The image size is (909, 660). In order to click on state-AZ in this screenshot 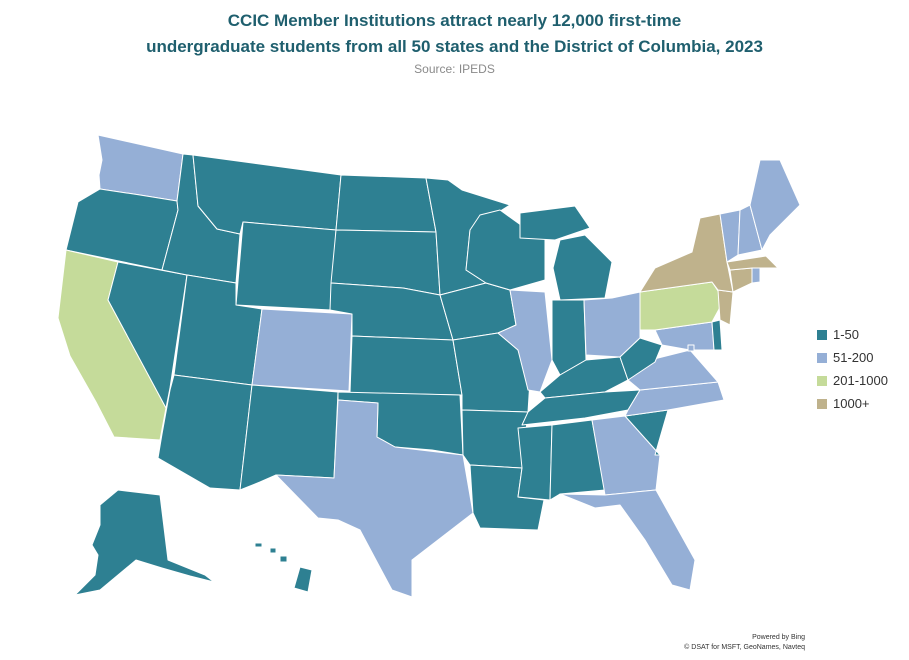, I will do `click(205, 432)`.